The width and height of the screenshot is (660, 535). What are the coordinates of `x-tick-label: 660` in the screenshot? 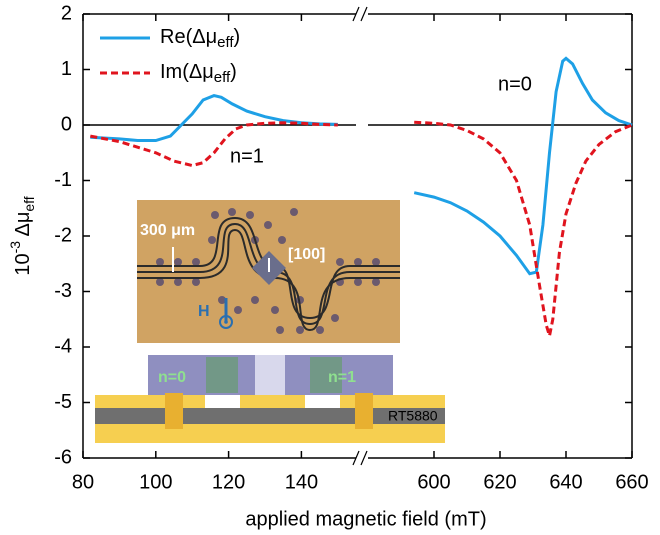 It's located at (631, 482).